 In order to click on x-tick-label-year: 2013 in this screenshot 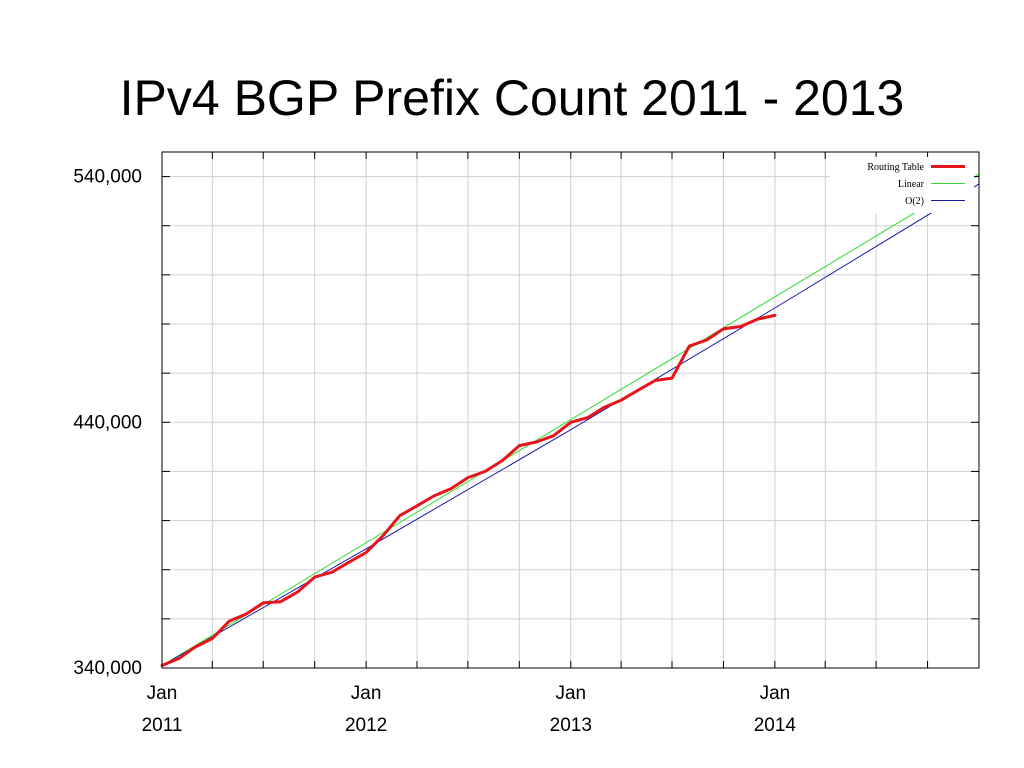, I will do `click(571, 725)`.